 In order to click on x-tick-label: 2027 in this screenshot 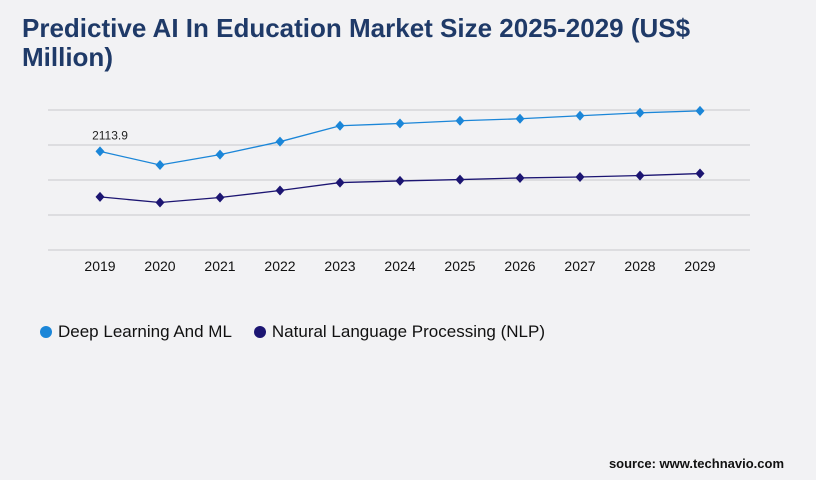, I will do `click(579, 266)`.